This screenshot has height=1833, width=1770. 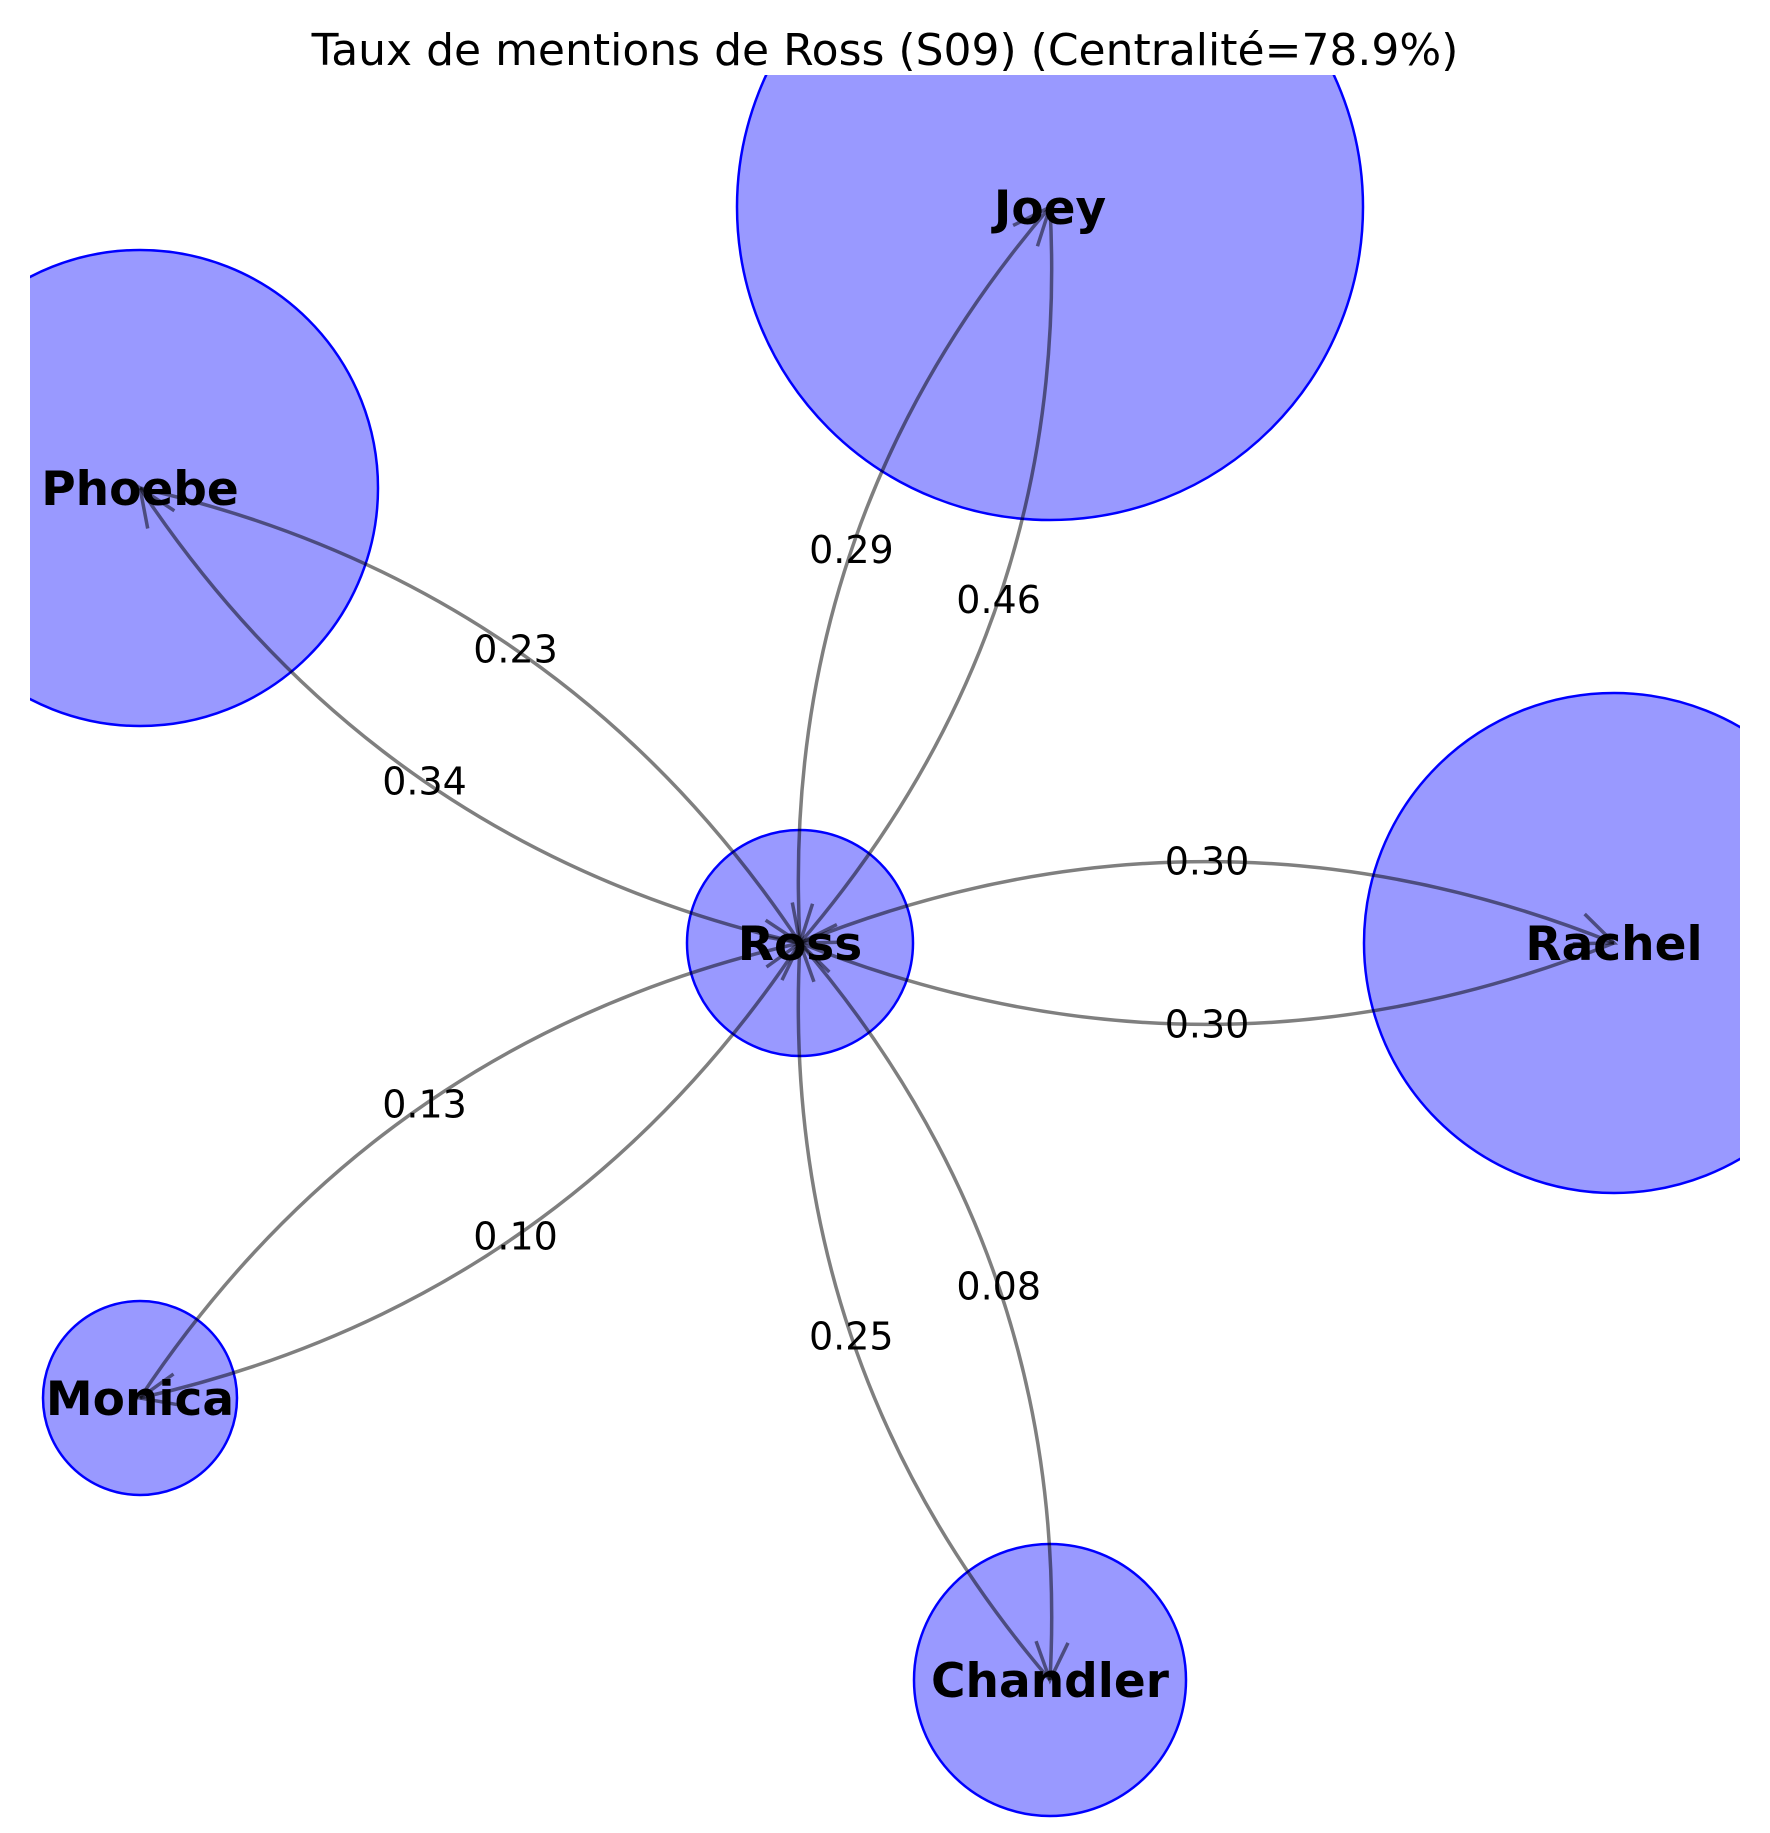 I want to click on edge-monica-to-ross, so click(x=469, y=1170).